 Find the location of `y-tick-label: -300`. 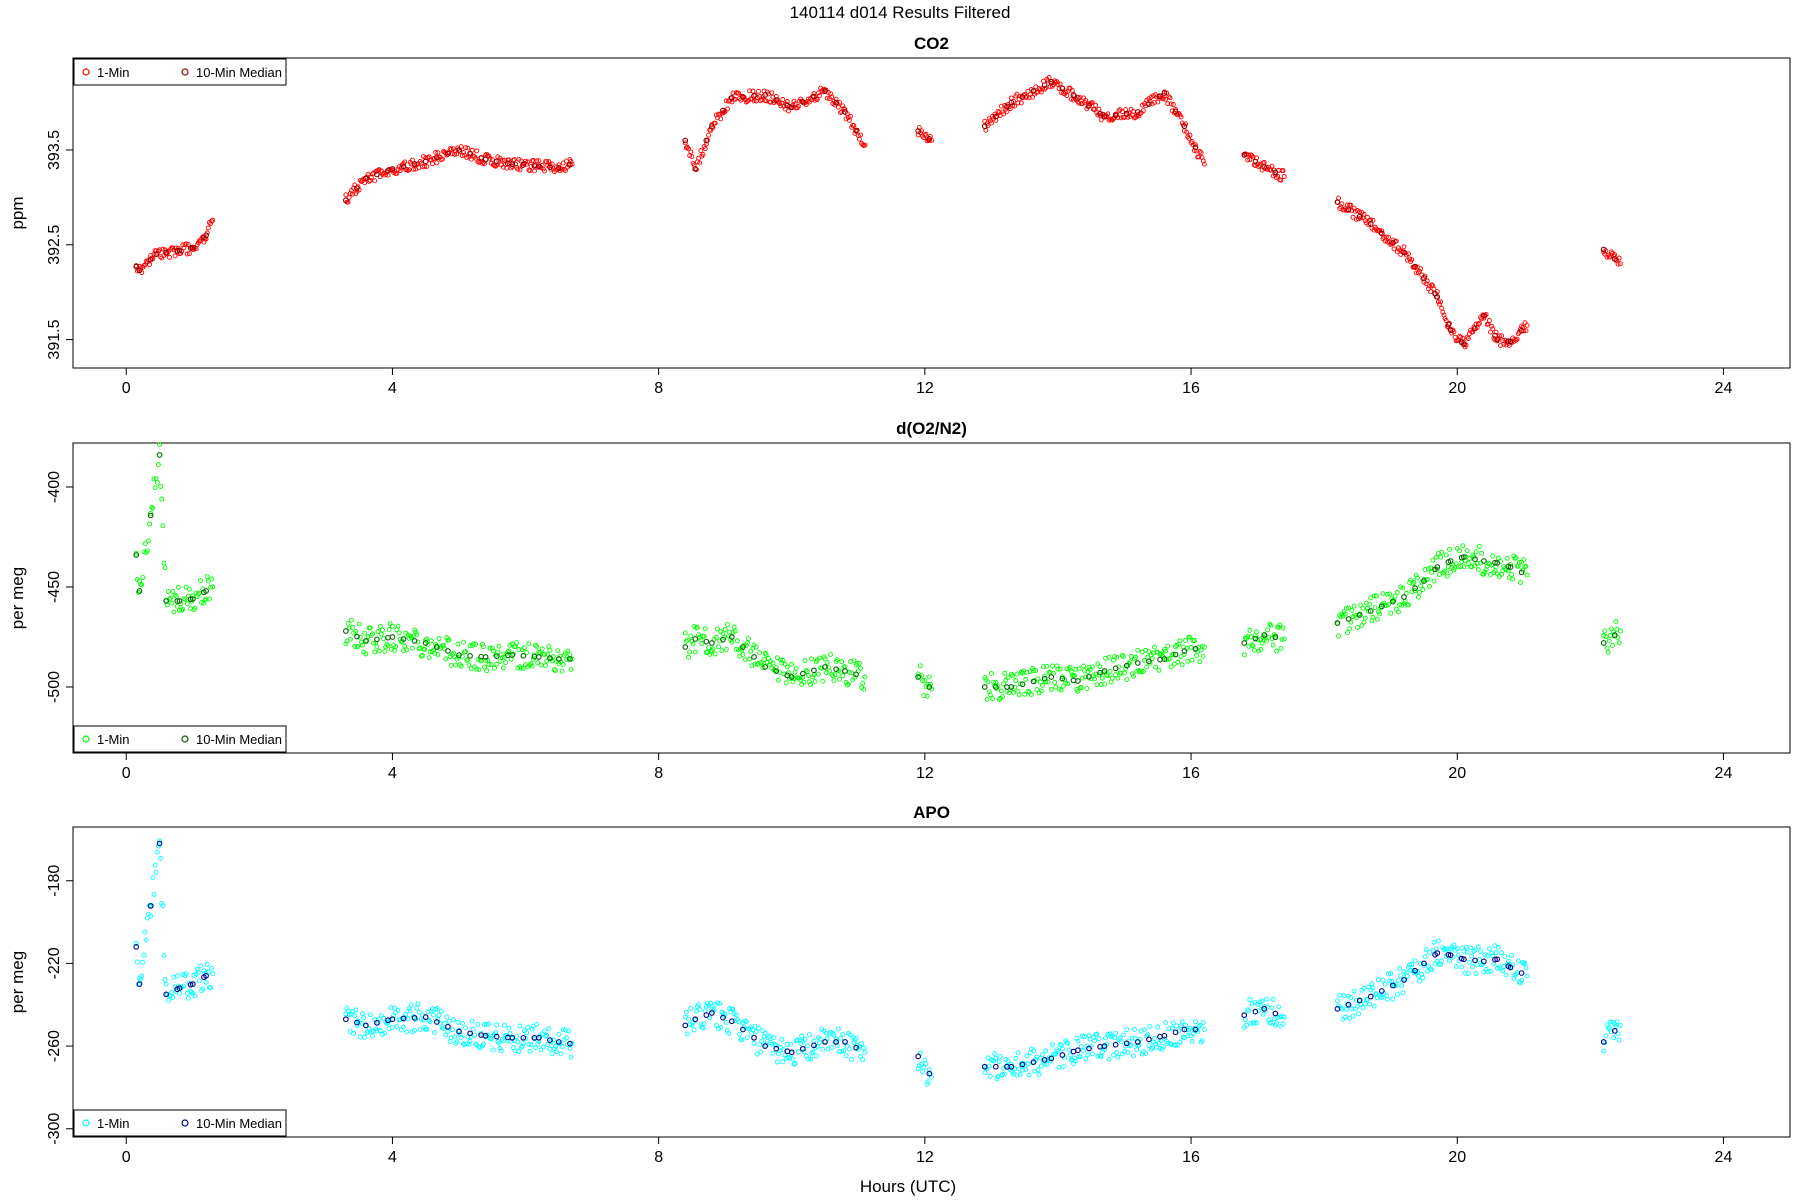

y-tick-label: -300 is located at coordinates (54, 1129).